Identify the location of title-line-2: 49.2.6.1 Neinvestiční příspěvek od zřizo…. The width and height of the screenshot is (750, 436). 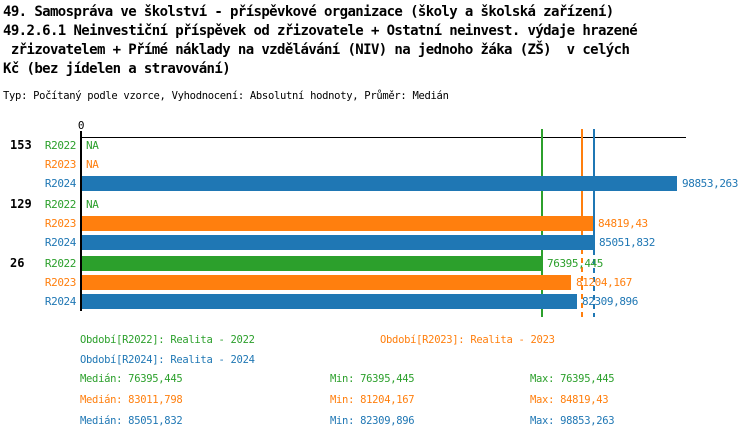
(320, 31).